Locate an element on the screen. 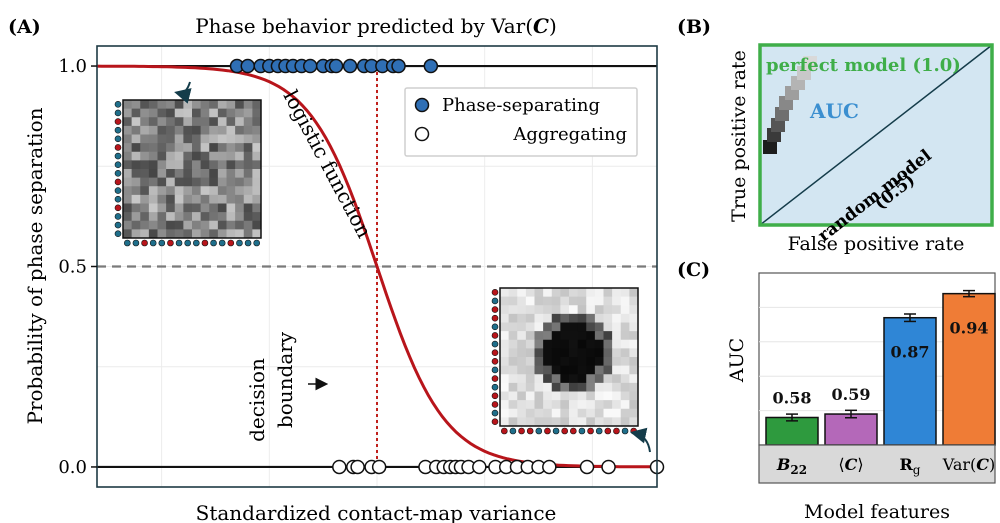 This screenshot has width=1000, height=523. roc-perfect-frame is located at coordinates (876, 135).